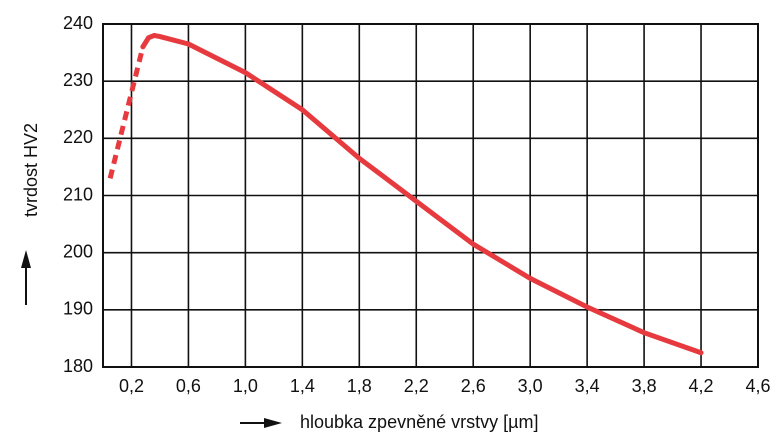 Image resolution: width=774 pixels, height=436 pixels. Describe the element at coordinates (78, 23) in the screenshot. I see `y-tick-label: 240` at that location.